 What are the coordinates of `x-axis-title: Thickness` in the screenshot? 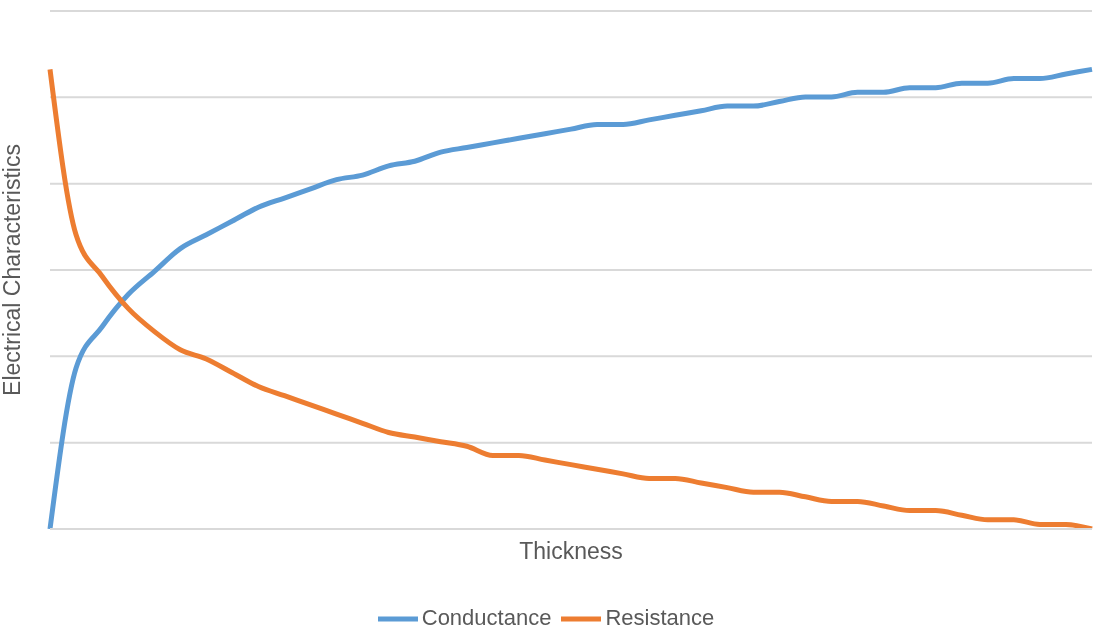 It's located at (571, 551).